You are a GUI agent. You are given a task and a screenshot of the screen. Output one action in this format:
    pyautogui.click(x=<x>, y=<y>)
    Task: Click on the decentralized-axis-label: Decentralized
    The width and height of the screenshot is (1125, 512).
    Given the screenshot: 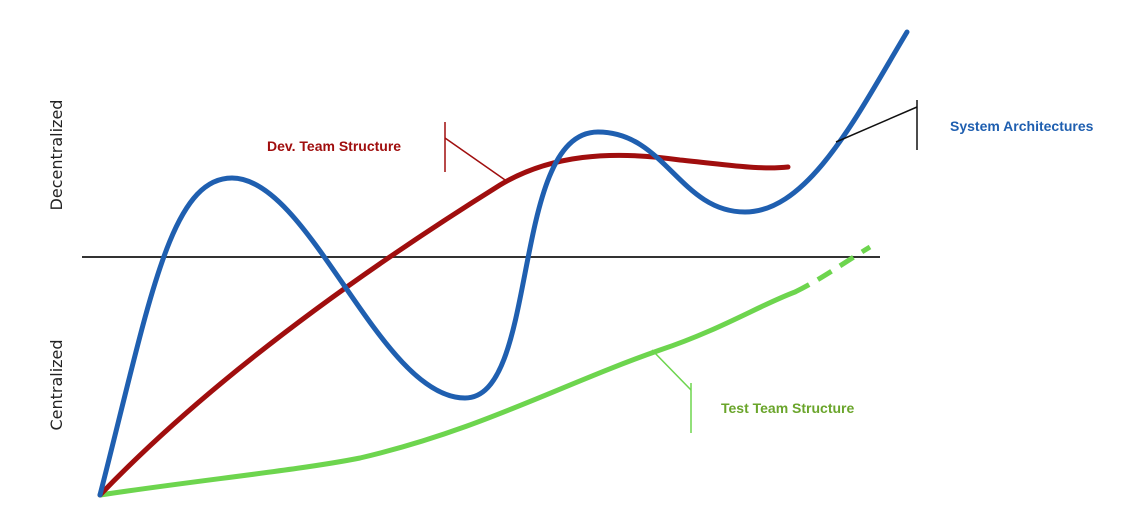 What is the action you would take?
    pyautogui.click(x=56, y=155)
    